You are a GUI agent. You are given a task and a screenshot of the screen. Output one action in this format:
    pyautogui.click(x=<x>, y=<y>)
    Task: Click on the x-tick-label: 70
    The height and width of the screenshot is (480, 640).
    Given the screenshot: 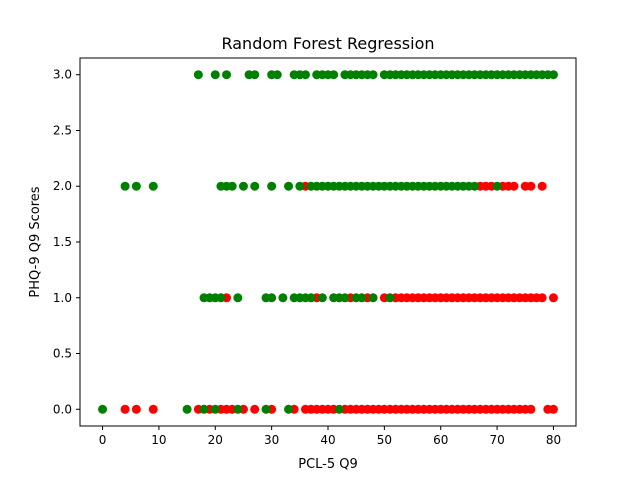 What is the action you would take?
    pyautogui.click(x=496, y=440)
    